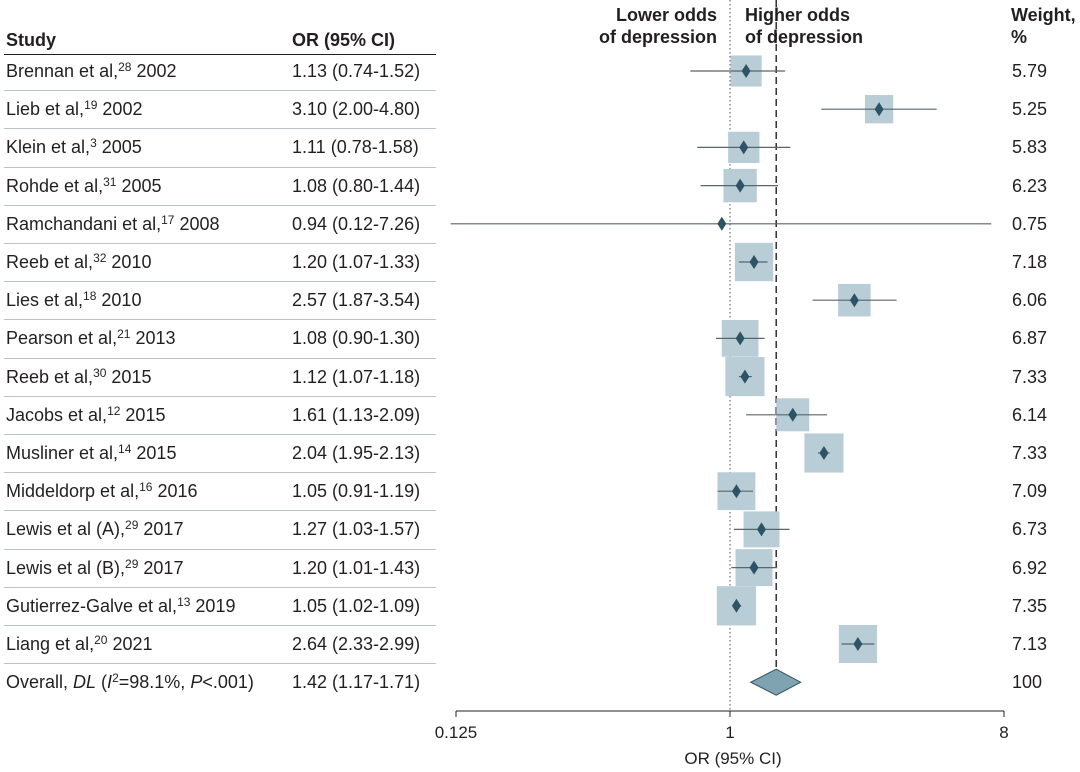  Describe the element at coordinates (1043, 26) in the screenshot. I see `weight-column-header: Weight, %` at that location.